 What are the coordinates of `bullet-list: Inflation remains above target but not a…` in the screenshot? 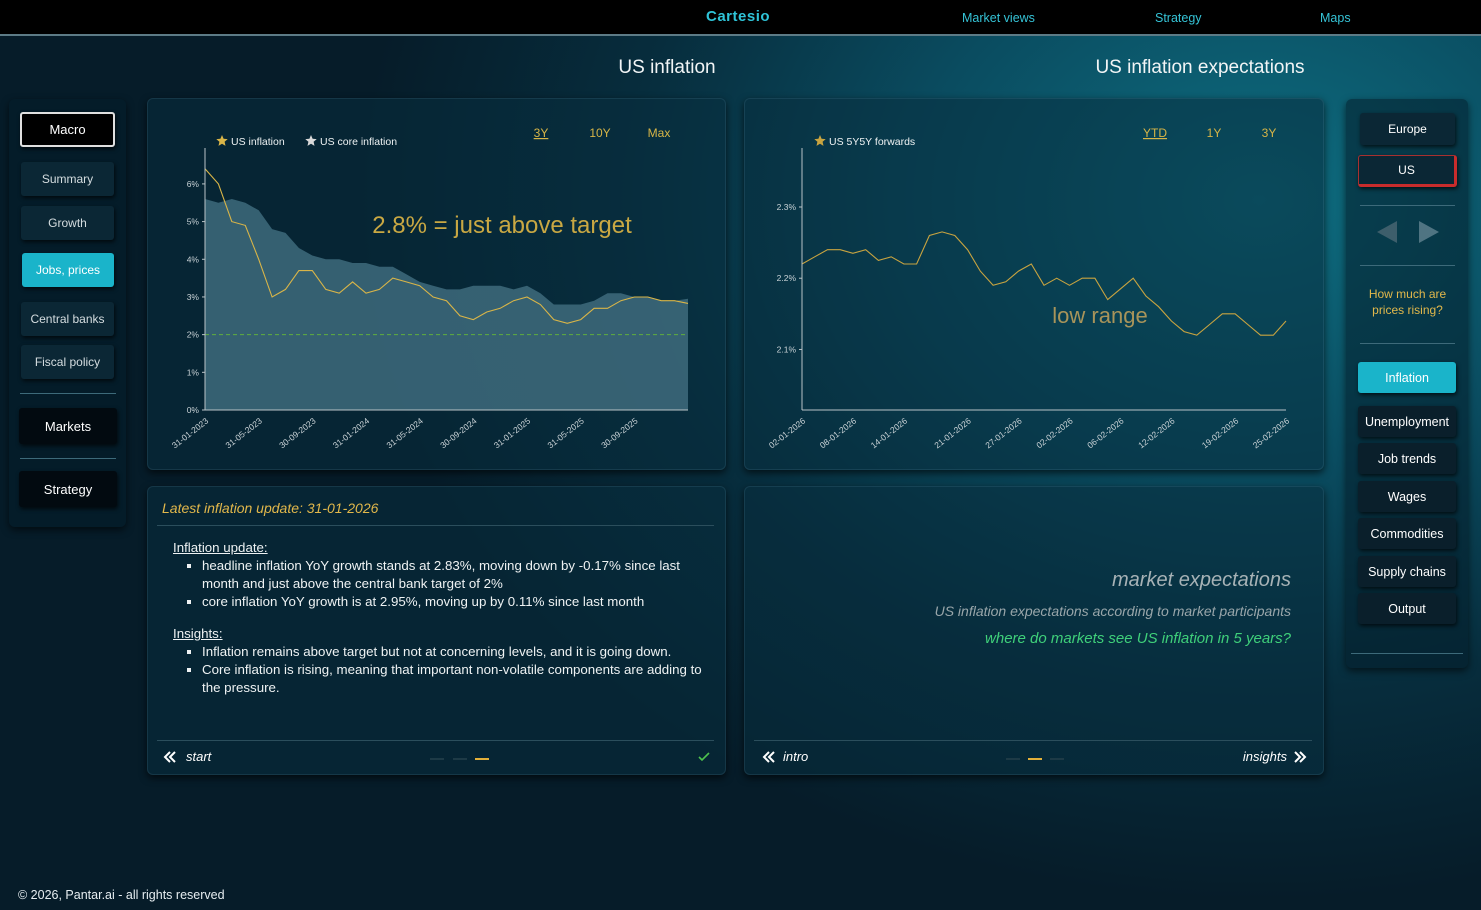 It's located at (438, 670).